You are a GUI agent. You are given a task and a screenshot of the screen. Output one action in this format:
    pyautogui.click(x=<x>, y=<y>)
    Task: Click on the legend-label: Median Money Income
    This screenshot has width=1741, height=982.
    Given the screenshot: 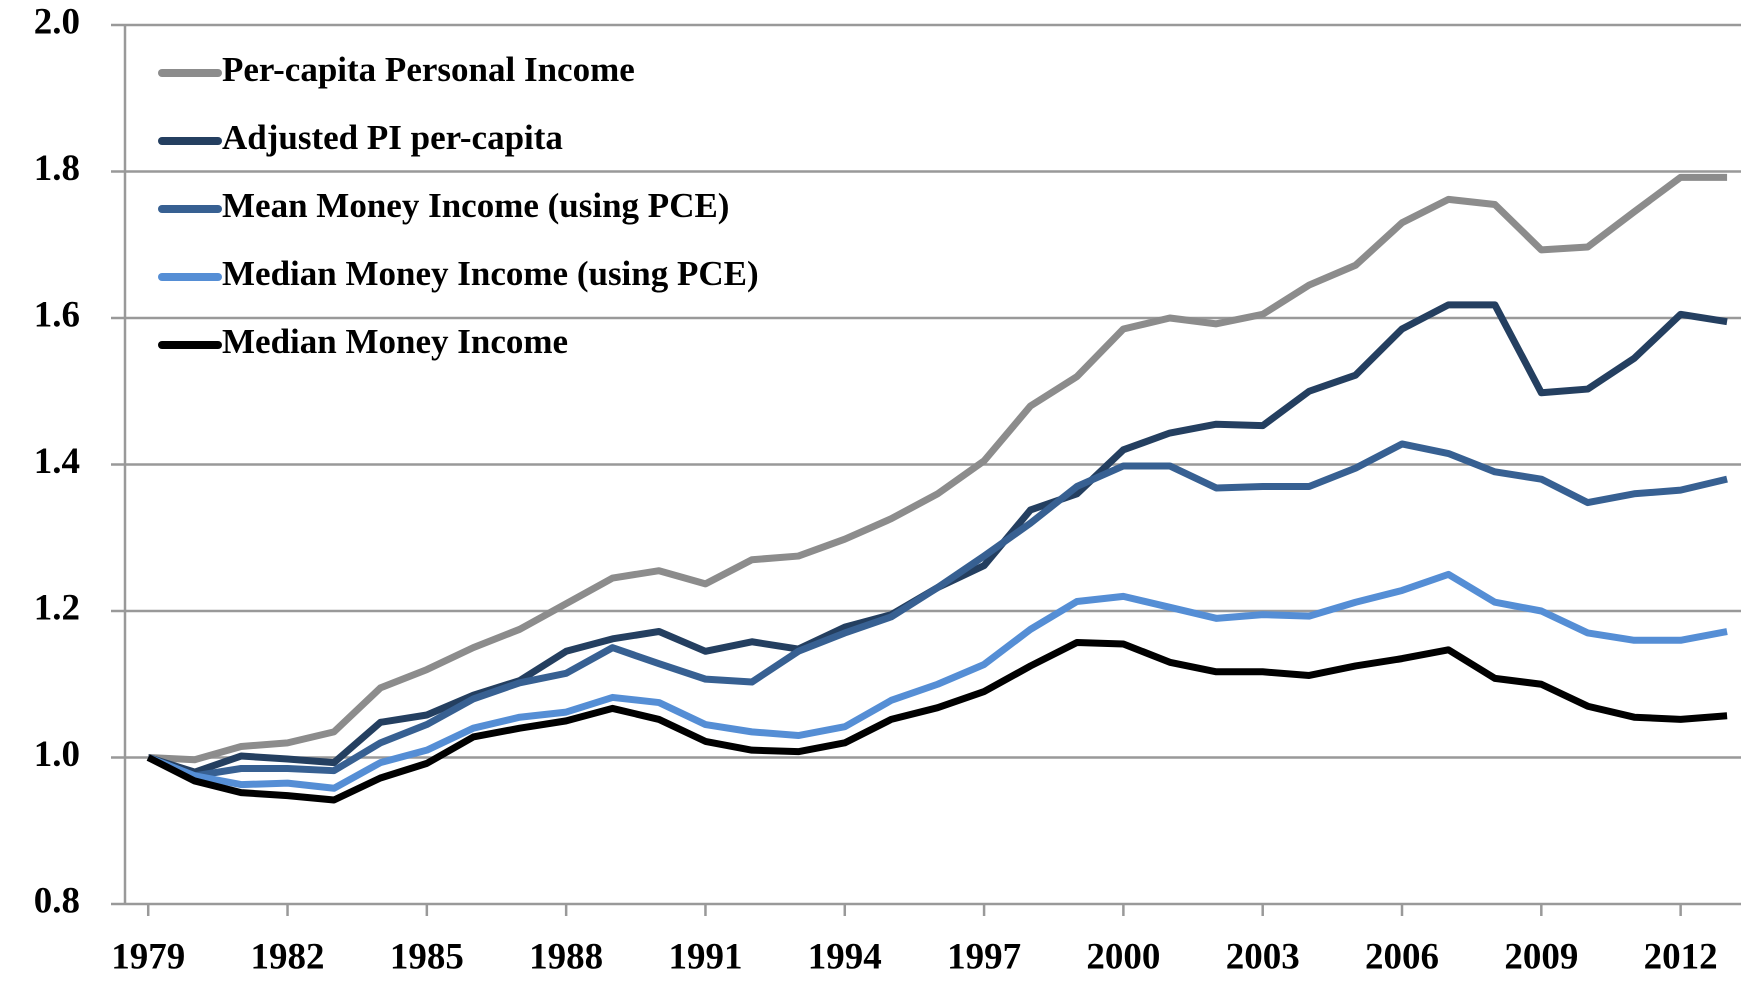 What is the action you would take?
    pyautogui.click(x=395, y=341)
    